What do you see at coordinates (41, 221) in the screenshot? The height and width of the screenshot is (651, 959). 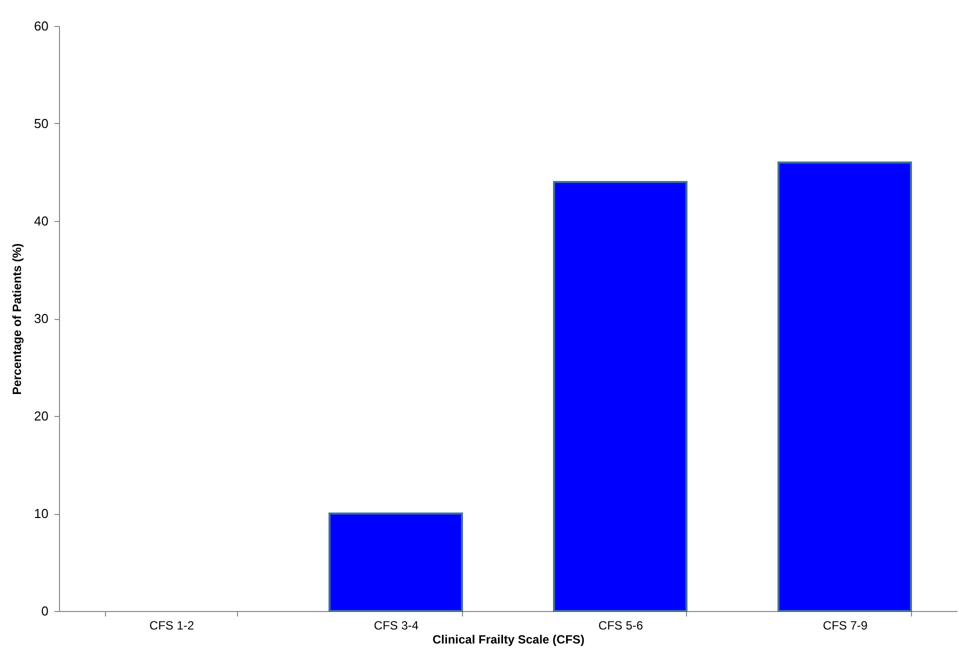 I see `y-tick-label: 40` at bounding box center [41, 221].